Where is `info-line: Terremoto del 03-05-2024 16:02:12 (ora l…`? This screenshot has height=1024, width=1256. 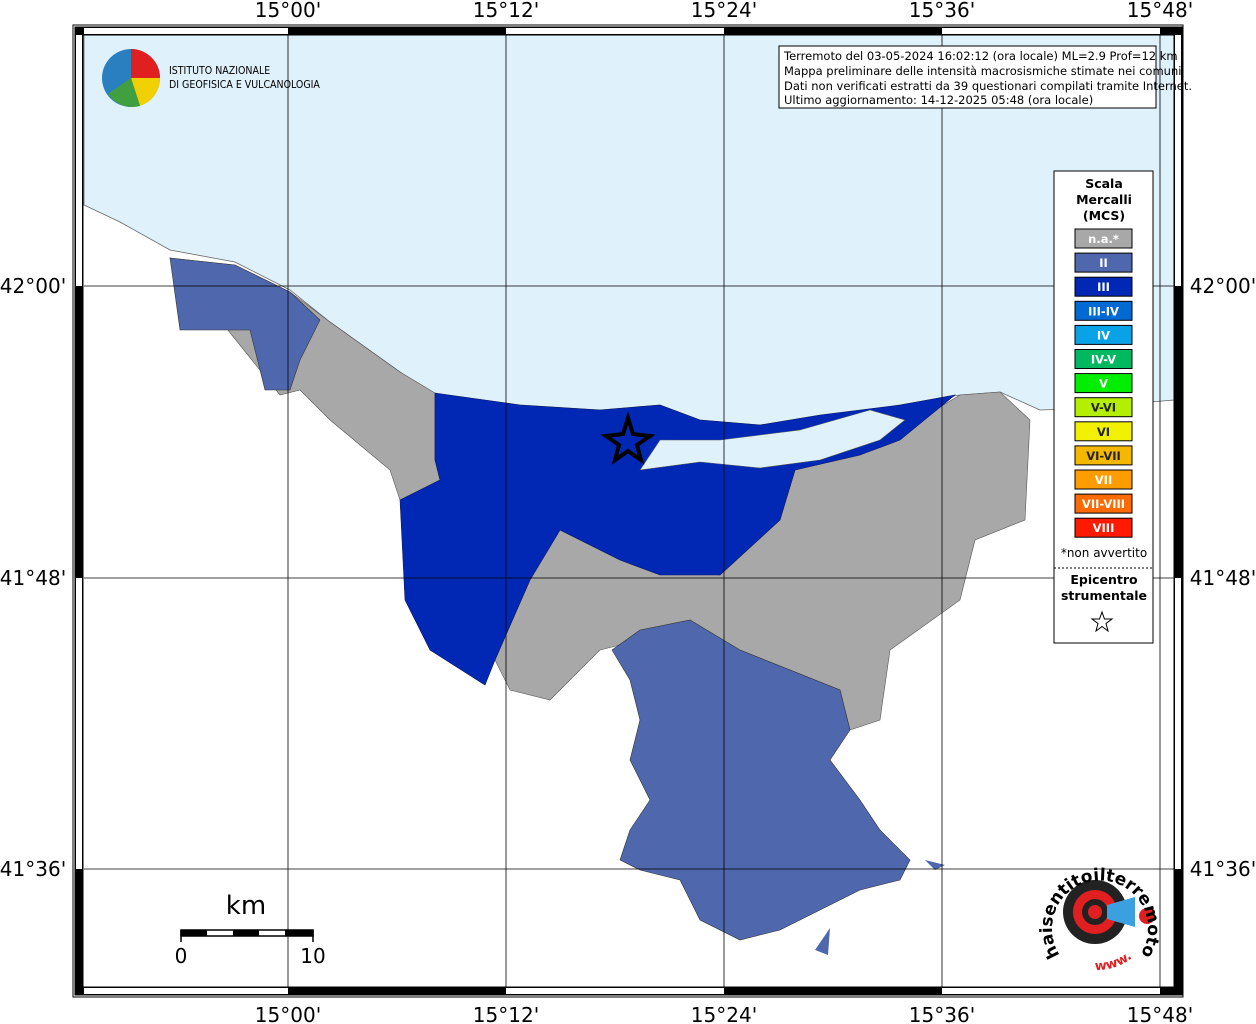
info-line: Terremoto del 03-05-2024 16:02:12 (ora l… is located at coordinates (980, 56).